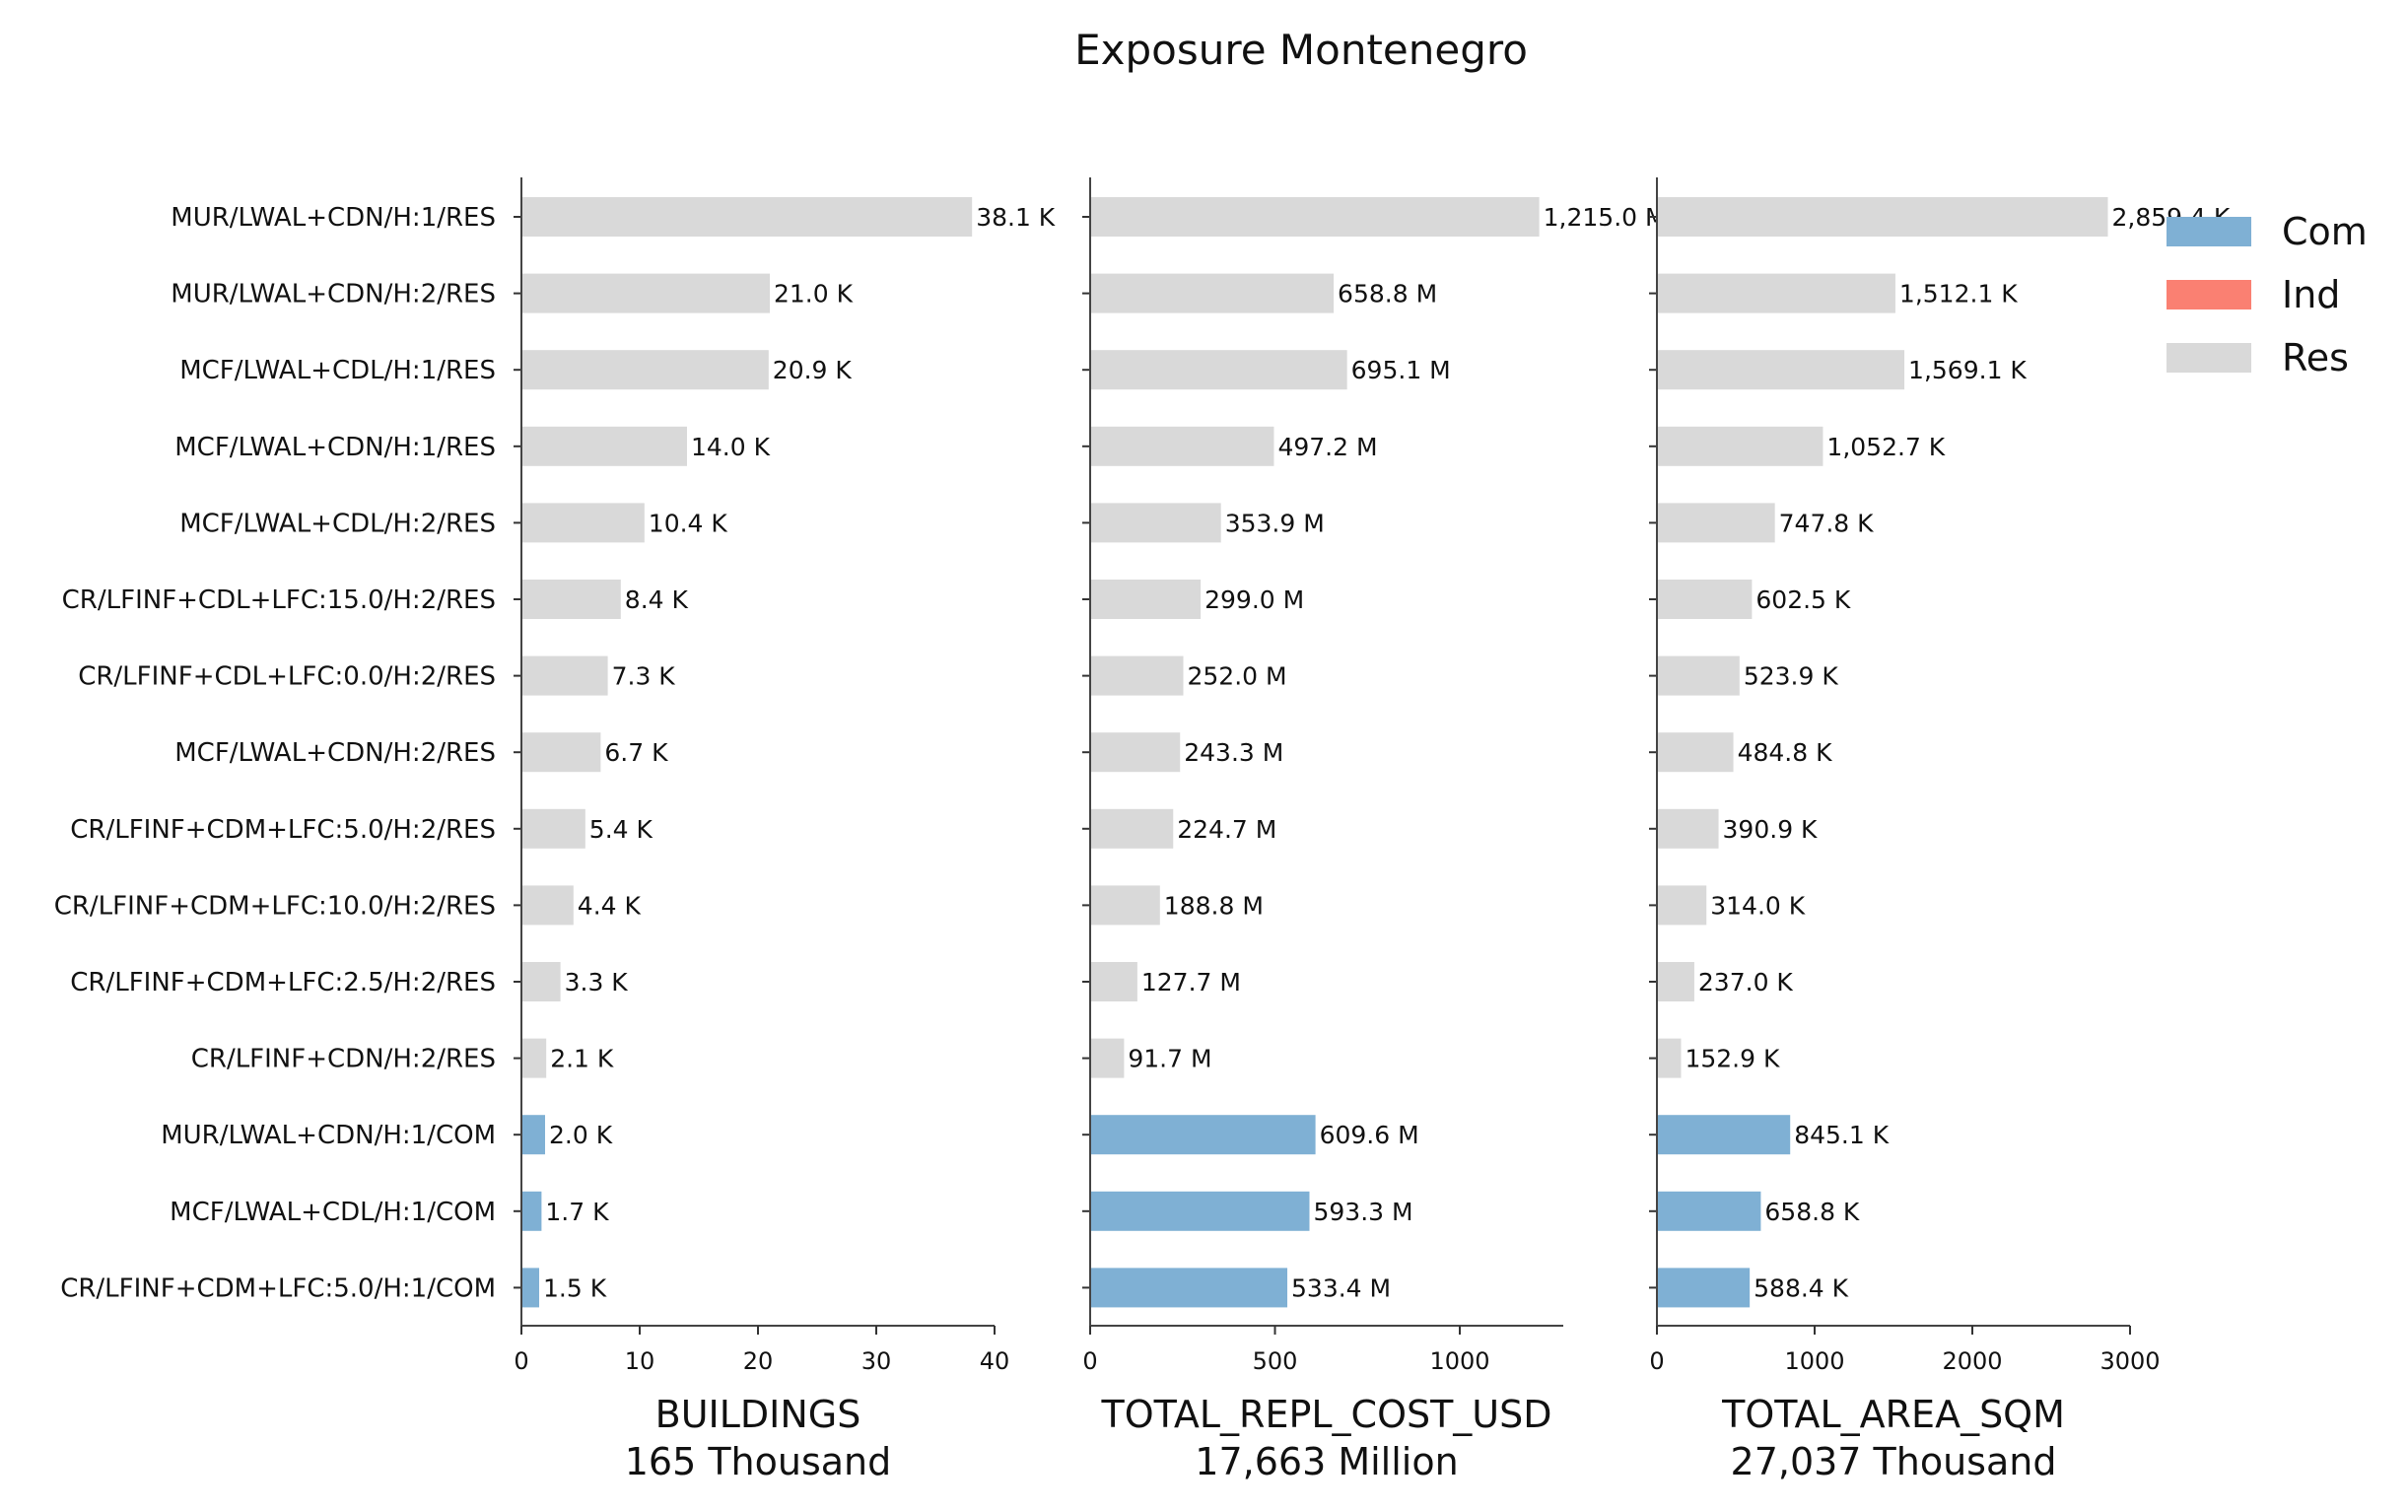  Describe the element at coordinates (1605, 218) in the screenshot. I see `bar-value-label: 1,215.0 M` at that location.